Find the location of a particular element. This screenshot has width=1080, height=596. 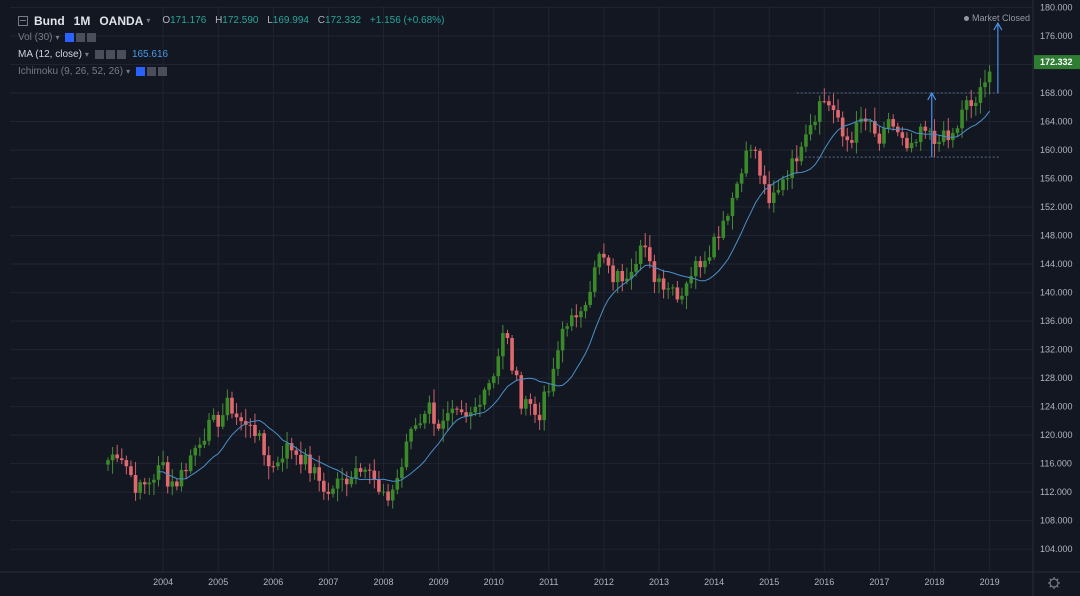

indicator-row-ma: MA (12, close) ▾ 165.616 is located at coordinates (231, 54).